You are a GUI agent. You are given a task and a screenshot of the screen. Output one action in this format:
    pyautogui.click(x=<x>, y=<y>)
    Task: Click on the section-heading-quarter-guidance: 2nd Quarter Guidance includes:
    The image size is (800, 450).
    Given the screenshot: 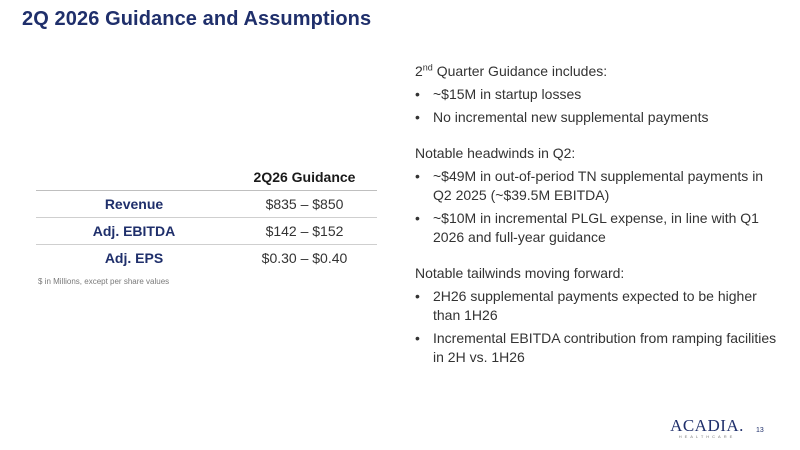 What is the action you would take?
    pyautogui.click(x=597, y=71)
    